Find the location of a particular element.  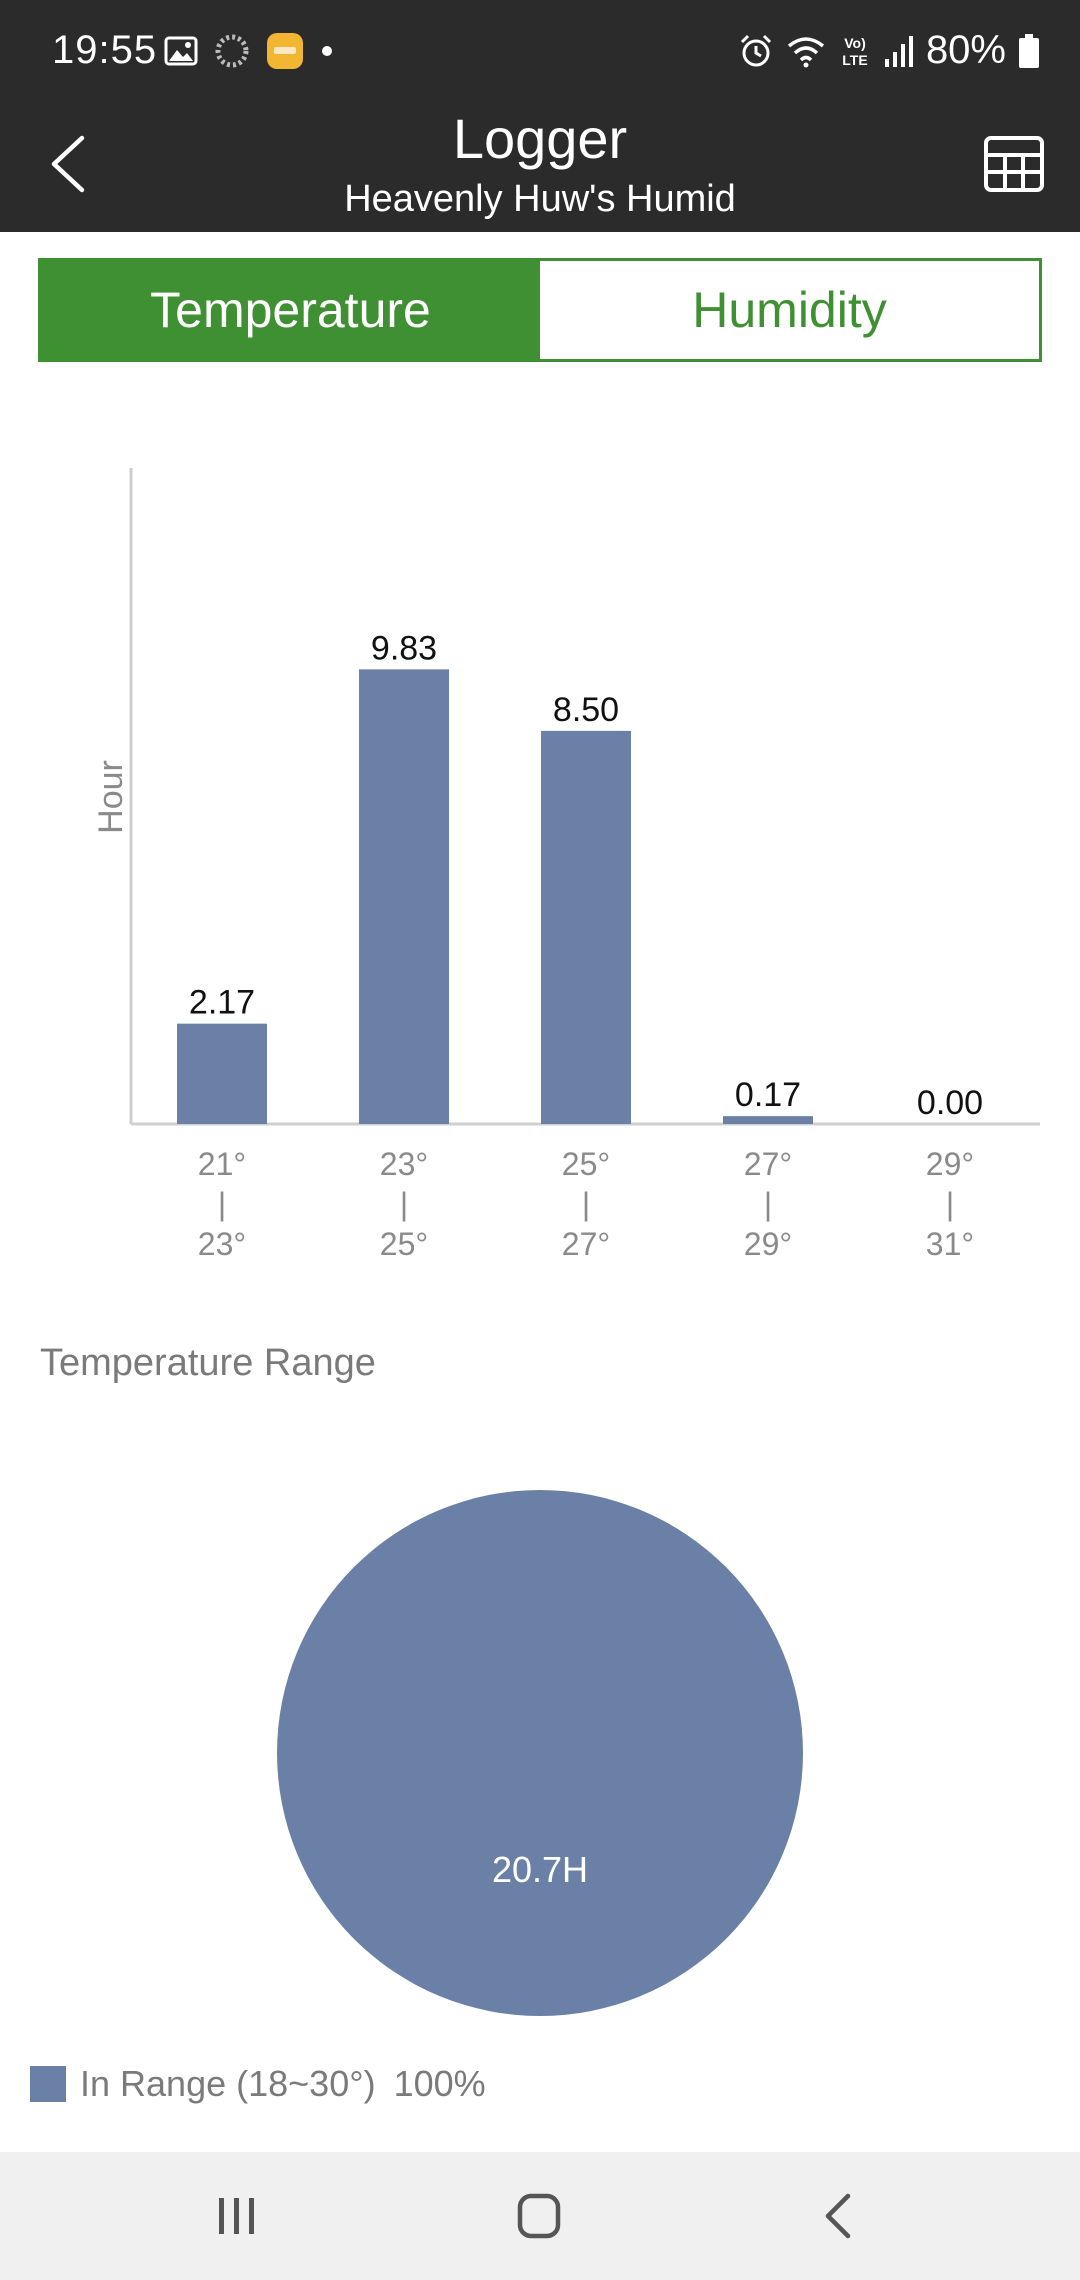

legend-percent: 100% is located at coordinates (439, 2083).